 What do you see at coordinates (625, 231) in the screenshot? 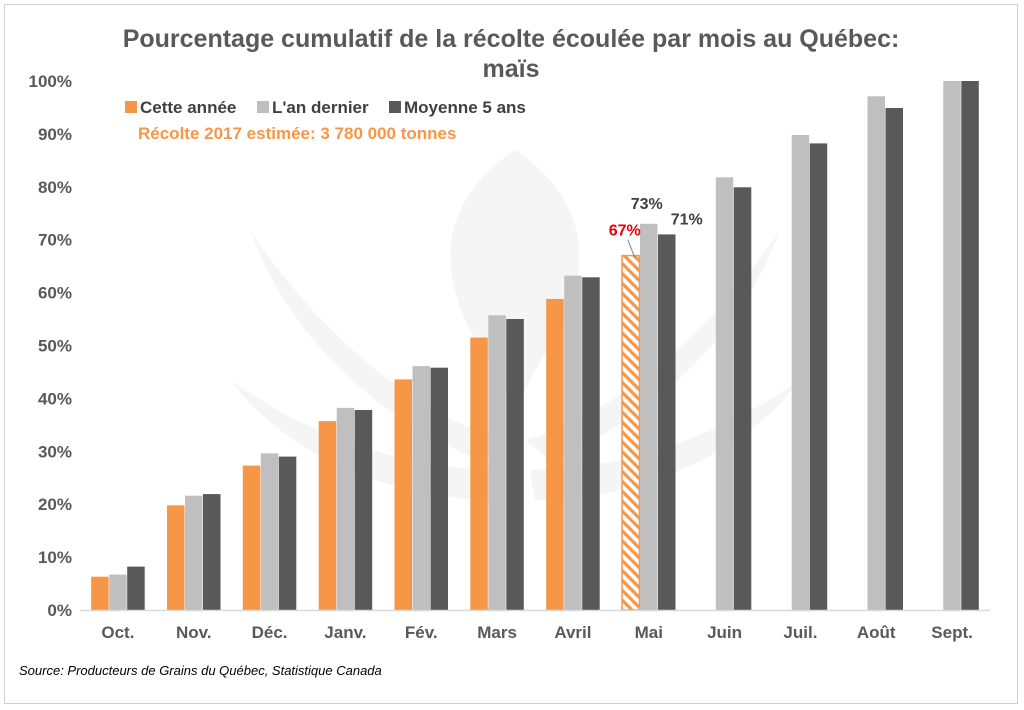
I see `data-label: 67%` at bounding box center [625, 231].